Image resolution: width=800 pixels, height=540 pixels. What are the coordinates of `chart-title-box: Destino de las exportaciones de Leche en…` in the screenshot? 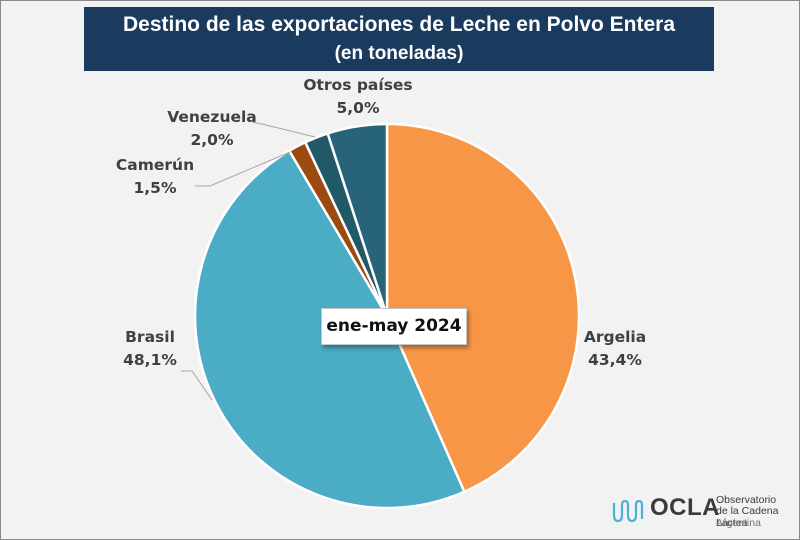 It's located at (399, 39).